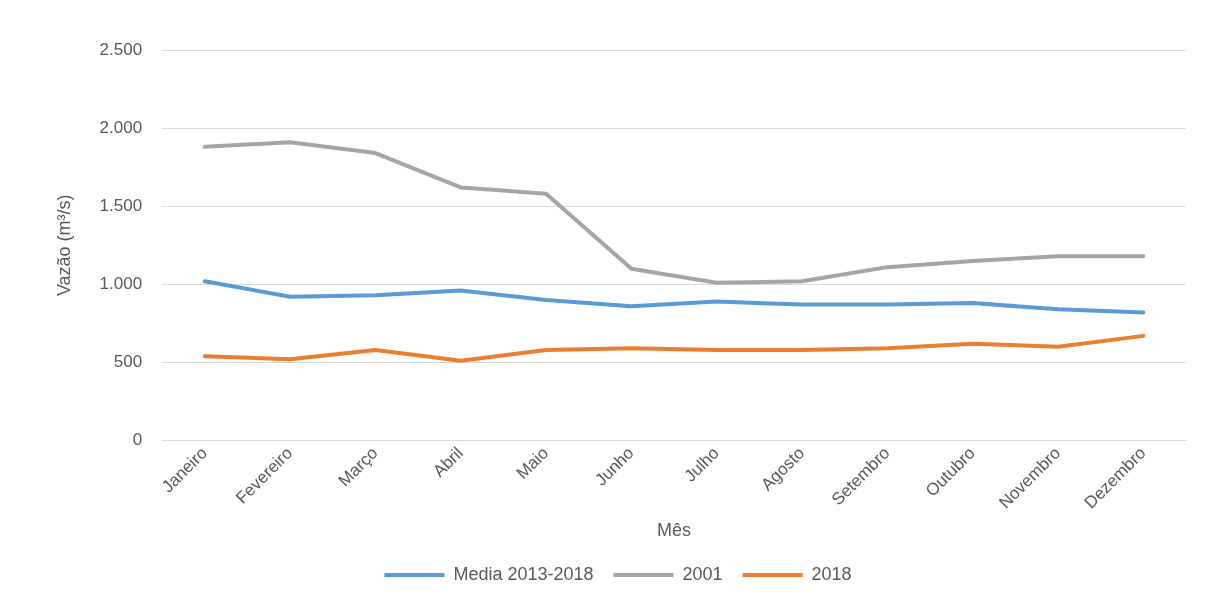  Describe the element at coordinates (523, 573) in the screenshot. I see `legend-label: Media 2013-2018` at that location.